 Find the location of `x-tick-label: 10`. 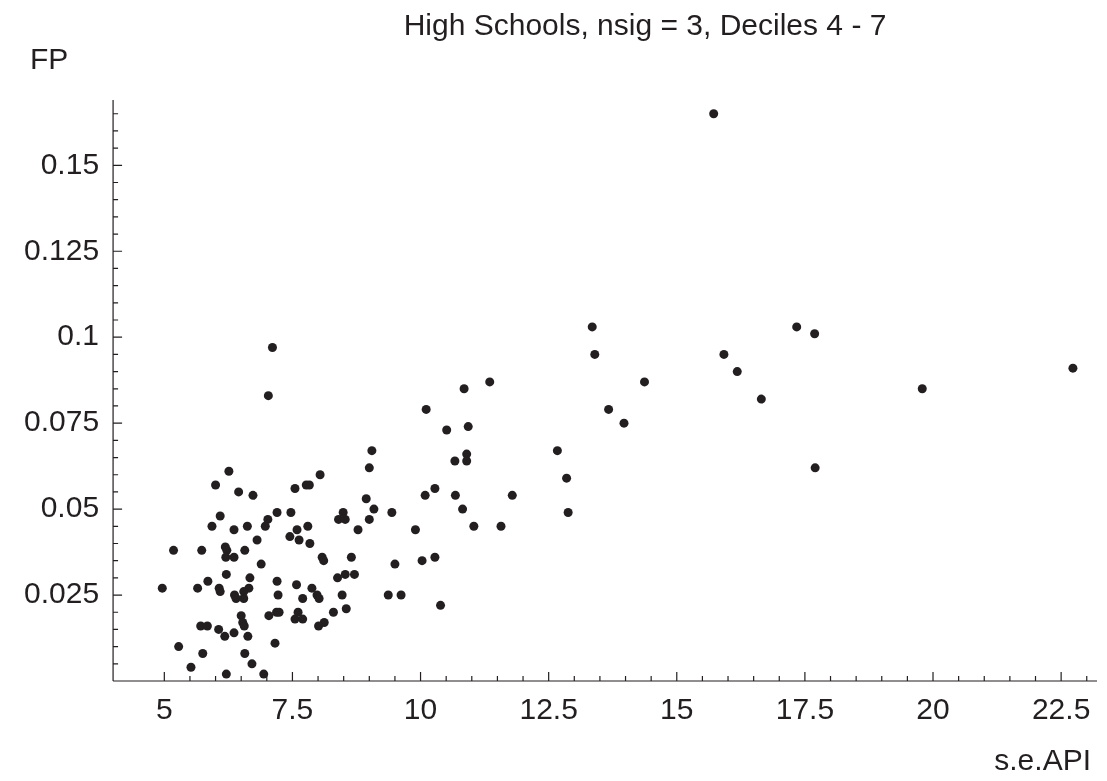

x-tick-label: 10 is located at coordinates (420, 709).